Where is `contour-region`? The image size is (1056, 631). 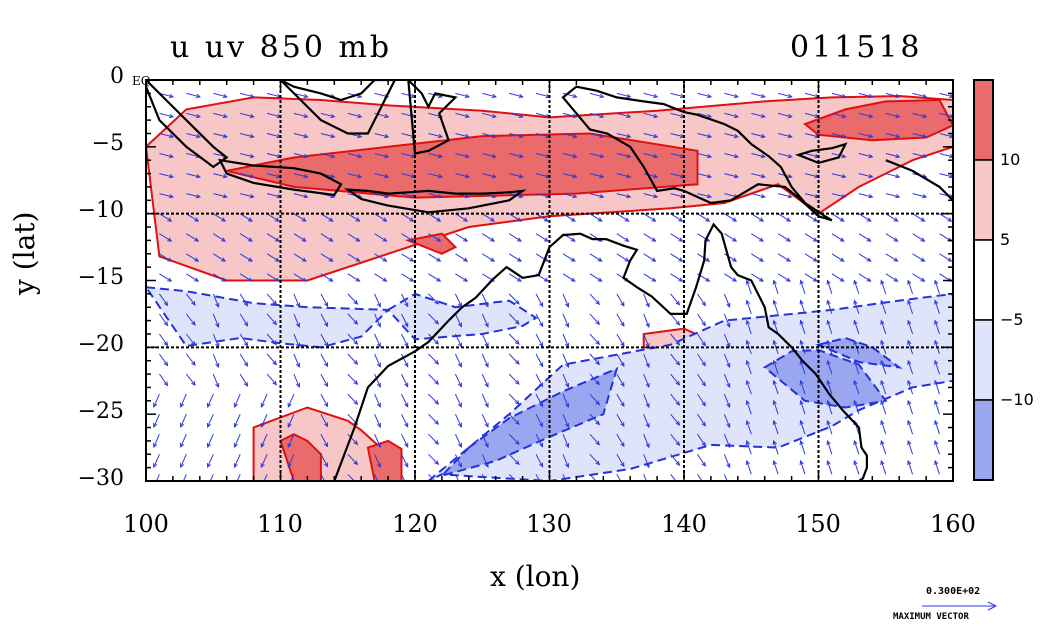 contour-region is located at coordinates (462, 316).